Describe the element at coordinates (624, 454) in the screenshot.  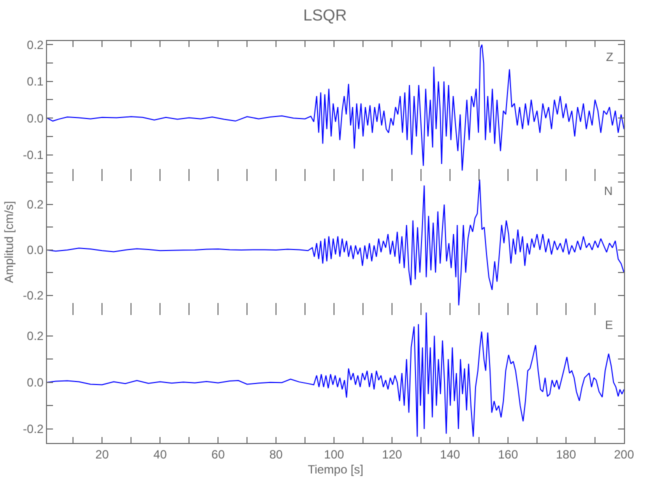
I see `x-tick-label: 200` at that location.